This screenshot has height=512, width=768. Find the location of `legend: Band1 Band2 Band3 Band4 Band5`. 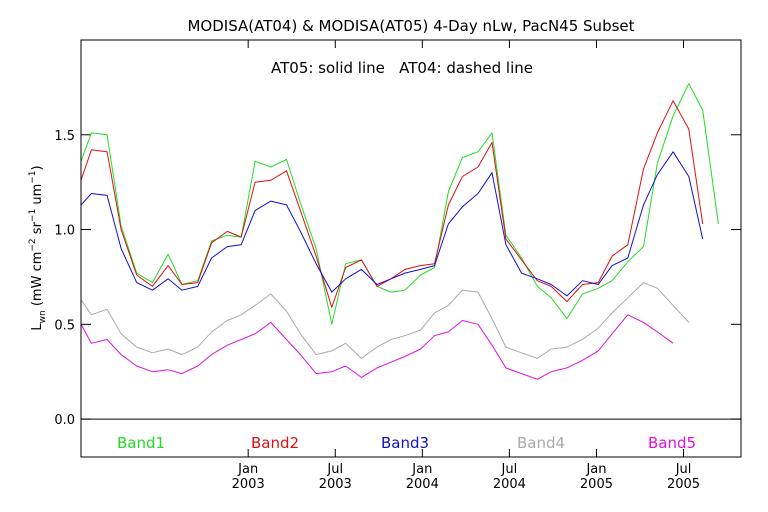

legend: Band1 Band2 Band3 Band4 Band5 is located at coordinates (406, 443).